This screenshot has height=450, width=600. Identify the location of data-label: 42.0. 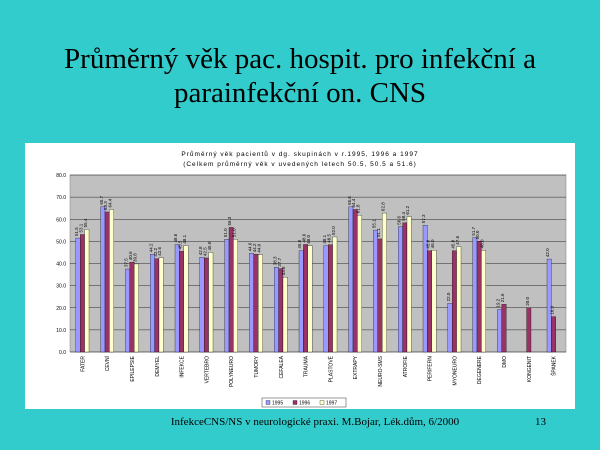
(547, 252).